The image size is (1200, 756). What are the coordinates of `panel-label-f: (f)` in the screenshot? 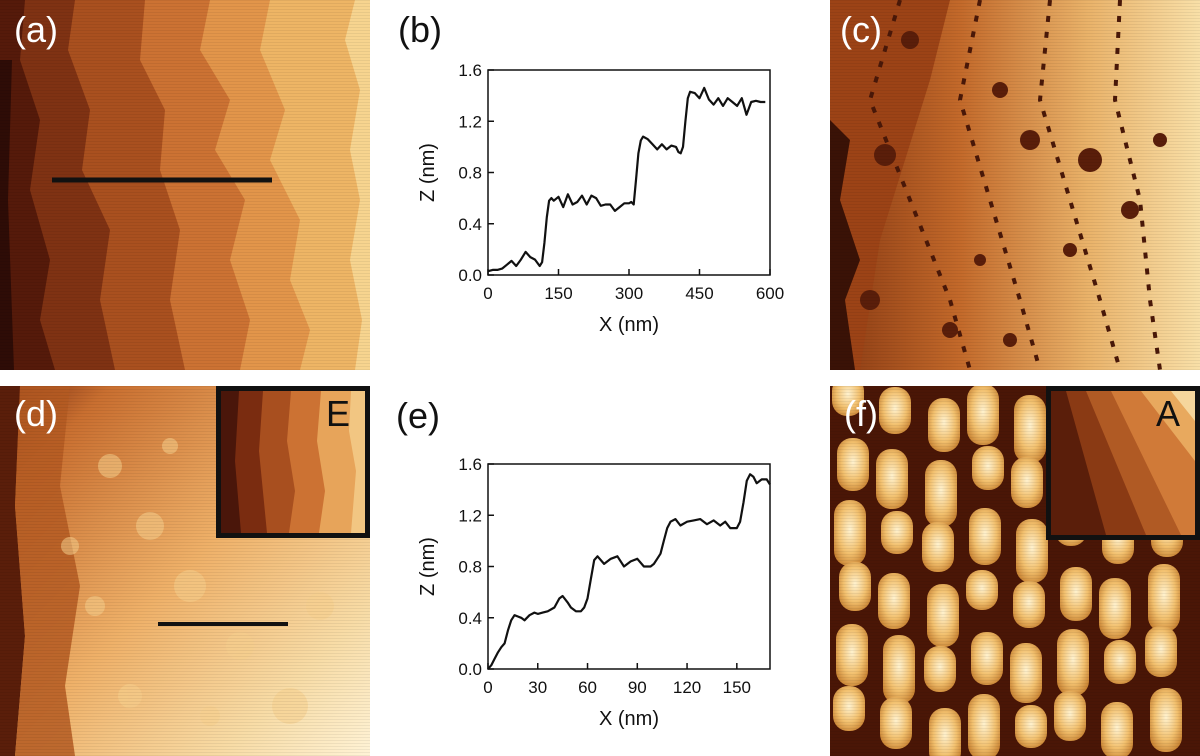 It's located at (861, 413).